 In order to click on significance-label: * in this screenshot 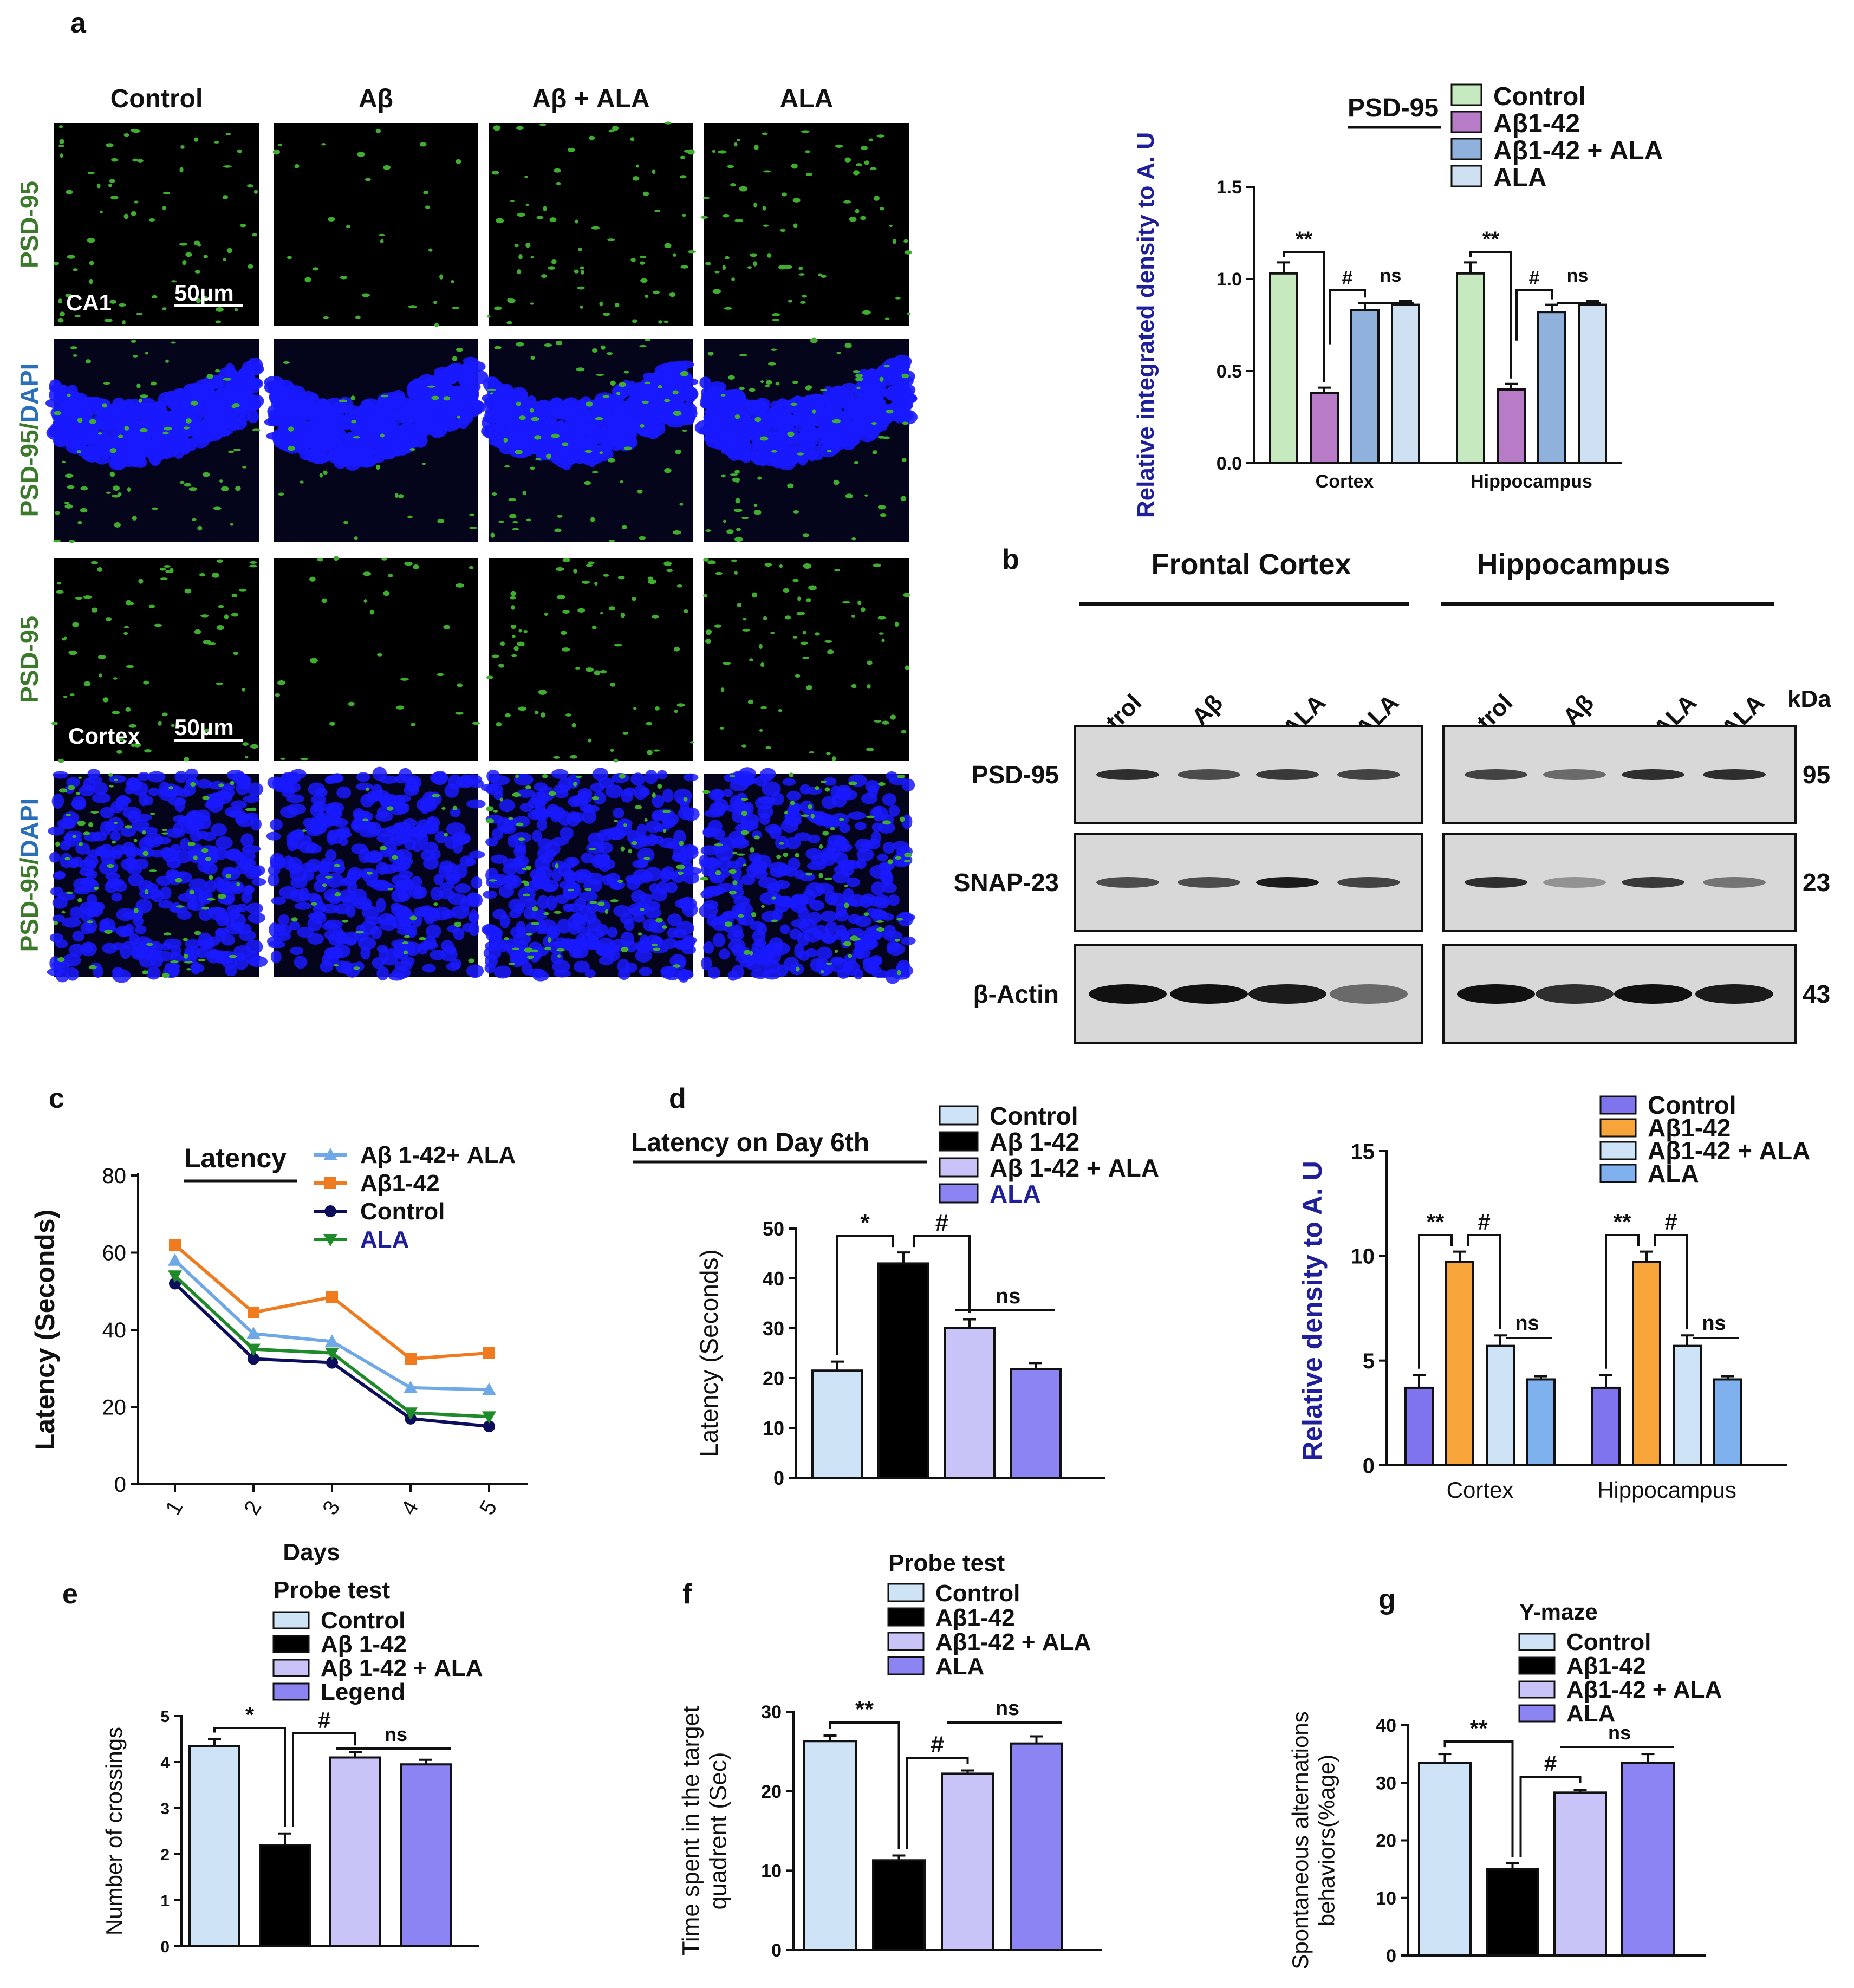, I will do `click(865, 1223)`.